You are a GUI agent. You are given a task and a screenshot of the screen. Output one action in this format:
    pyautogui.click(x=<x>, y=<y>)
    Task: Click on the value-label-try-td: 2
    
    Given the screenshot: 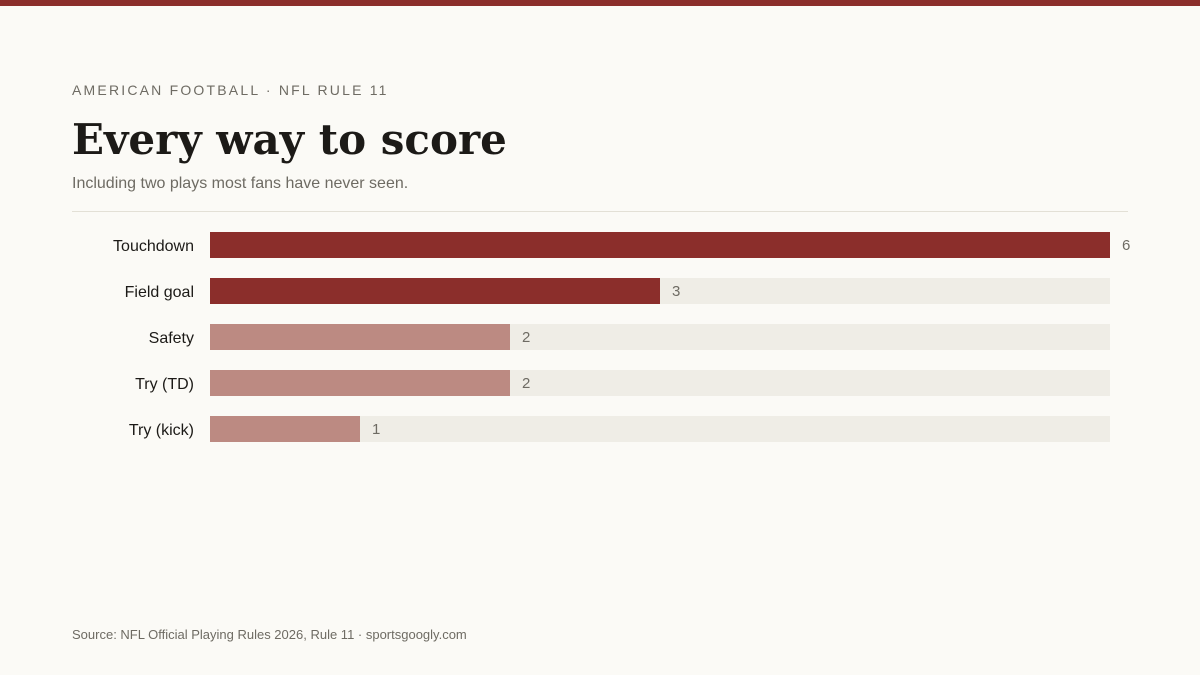 What is the action you would take?
    pyautogui.click(x=526, y=383)
    